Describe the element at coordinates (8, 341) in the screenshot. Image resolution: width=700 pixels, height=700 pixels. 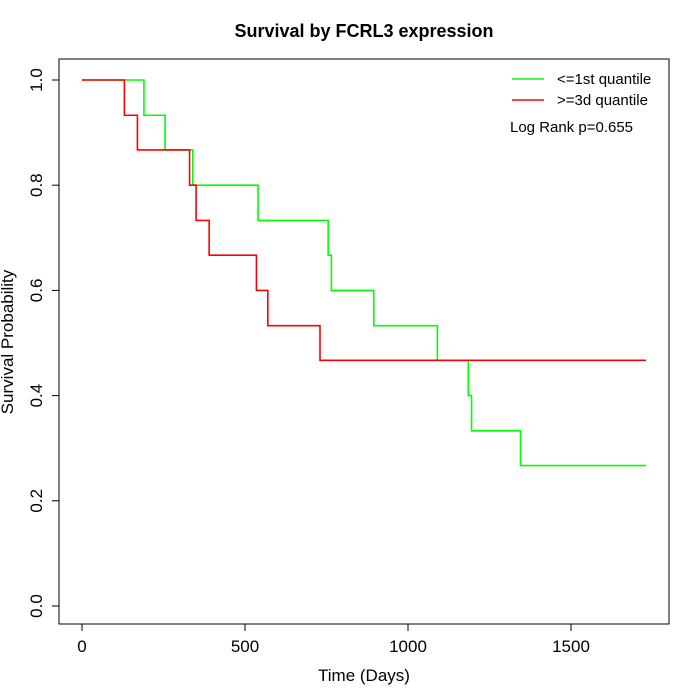
I see `y-axis-label: Survival Probability` at that location.